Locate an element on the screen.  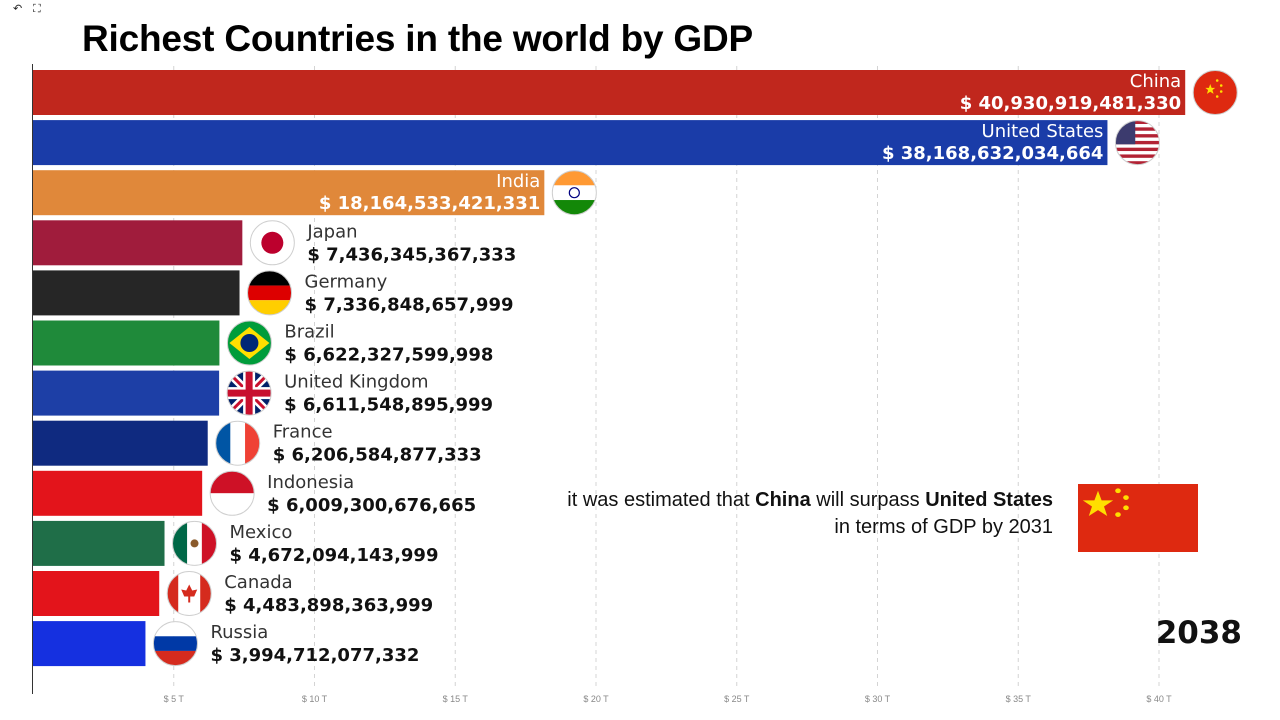
note-bold-china: China is located at coordinates (783, 500).